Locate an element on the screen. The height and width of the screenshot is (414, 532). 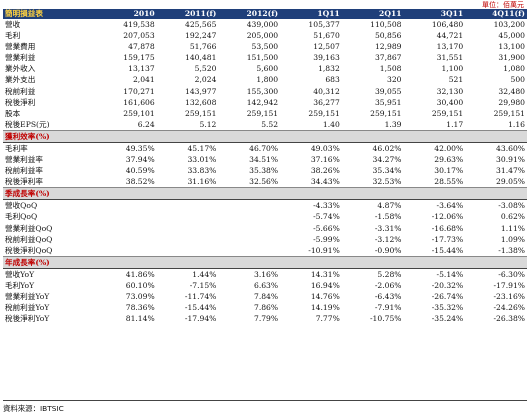
column-header: 1Q11 is located at coordinates (311, 14).